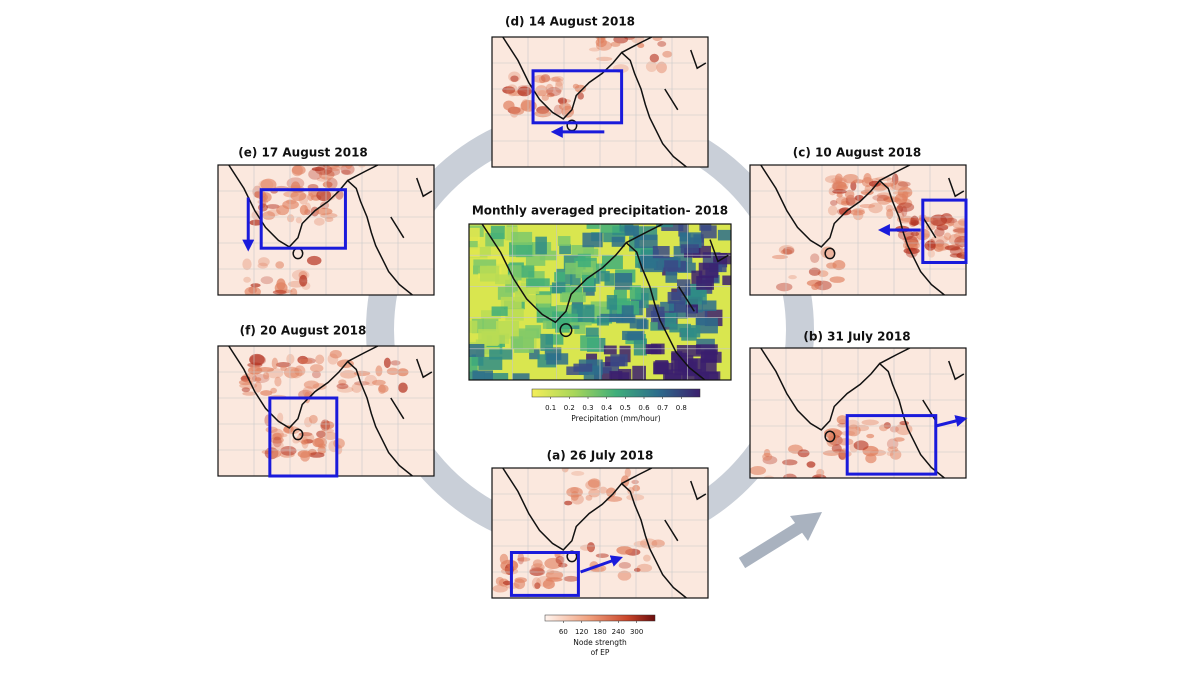 Image resolution: width=1200 pixels, height=675 pixels. What do you see at coordinates (600, 456) in the screenshot?
I see `panel-title: (a) 26 July 2018` at bounding box center [600, 456].